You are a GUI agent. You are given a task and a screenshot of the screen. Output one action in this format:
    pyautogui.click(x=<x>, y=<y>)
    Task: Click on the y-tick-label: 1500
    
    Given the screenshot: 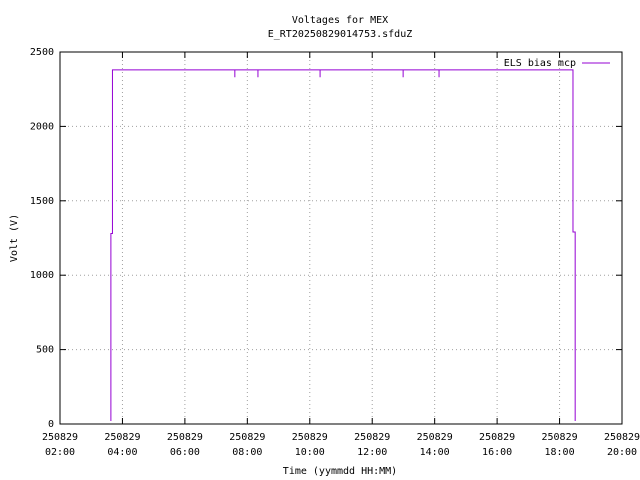 What is the action you would take?
    pyautogui.click(x=42, y=201)
    